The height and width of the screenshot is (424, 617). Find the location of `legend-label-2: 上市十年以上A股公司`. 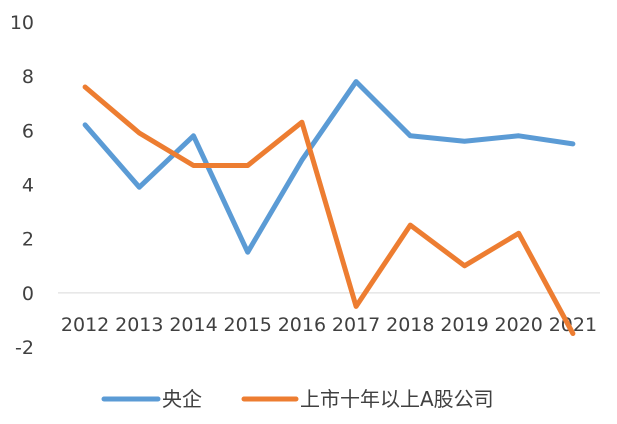

legend-label-2: 上市十年以上A股公司 is located at coordinates (397, 399).